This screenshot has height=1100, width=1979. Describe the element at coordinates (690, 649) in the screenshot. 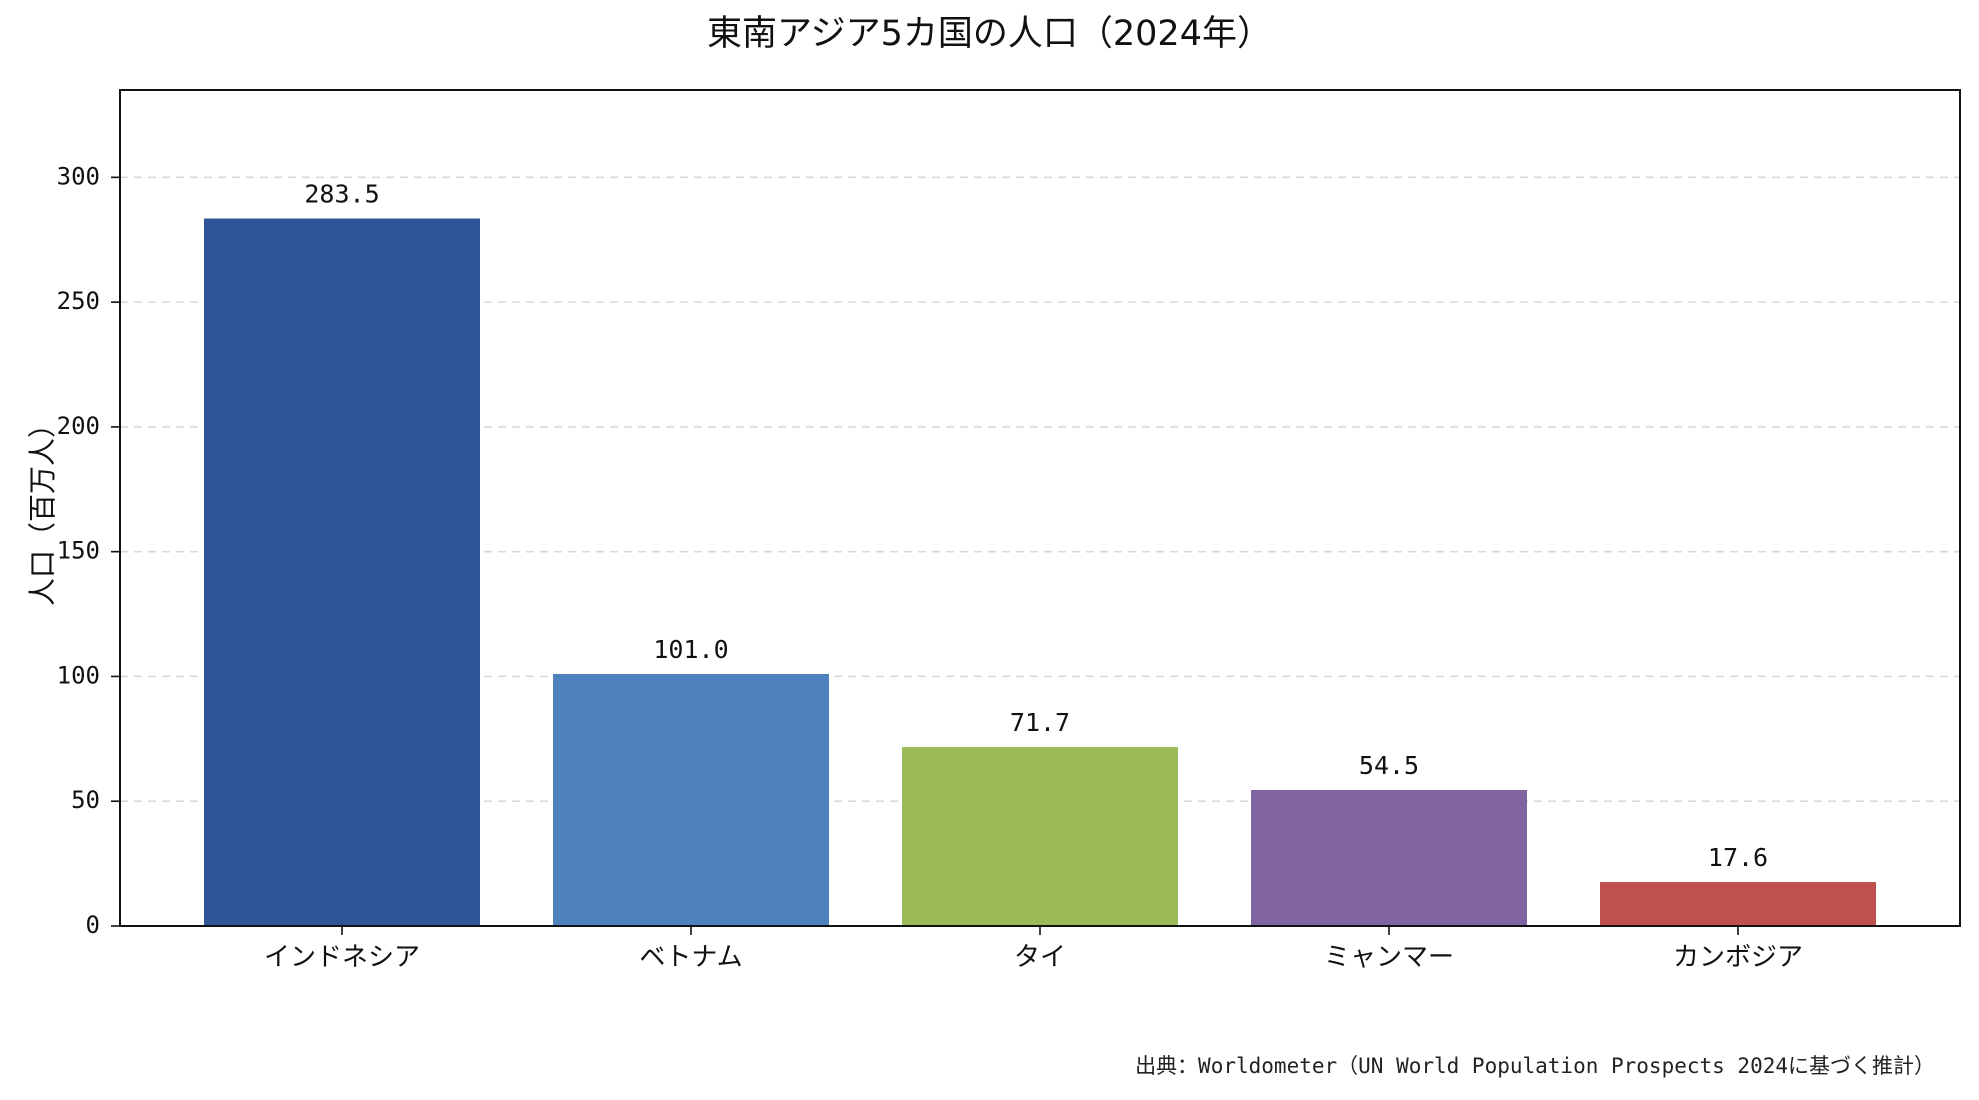

I see `bar-value-label: 101.0` at that location.